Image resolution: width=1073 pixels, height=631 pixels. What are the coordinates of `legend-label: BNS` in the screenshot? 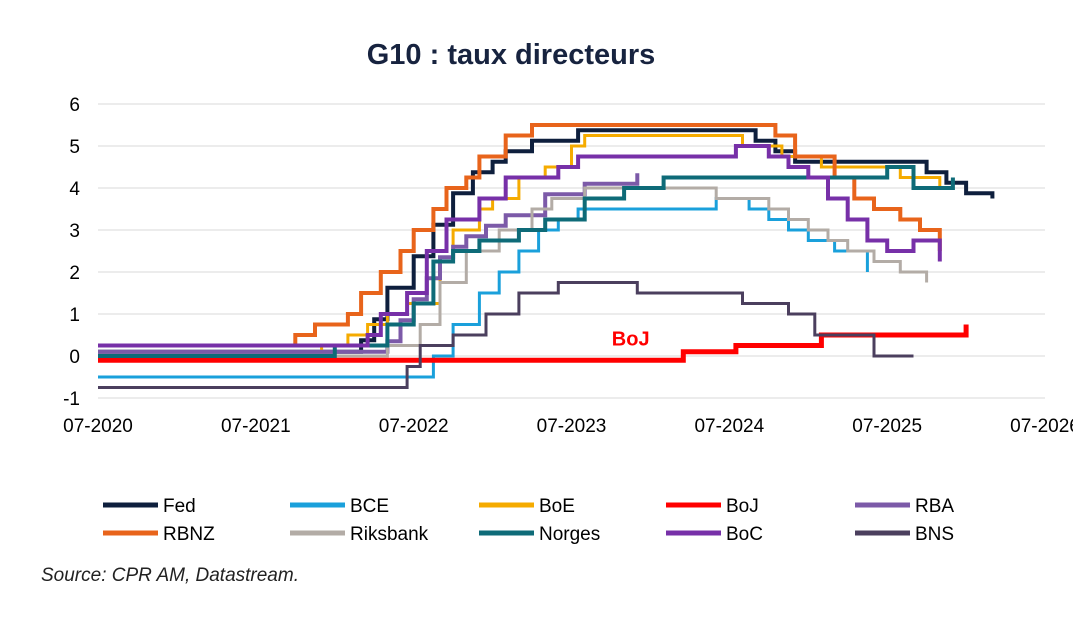 It's located at (934, 534).